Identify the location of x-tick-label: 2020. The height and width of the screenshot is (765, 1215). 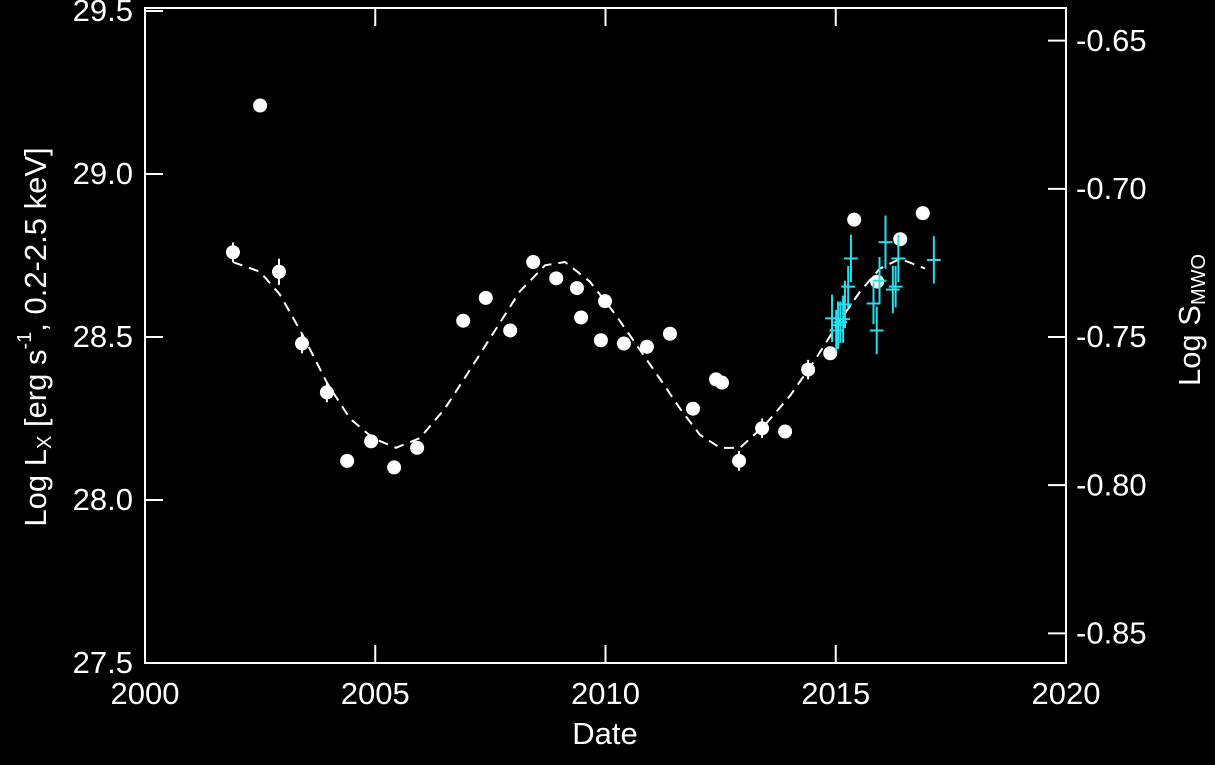
(1066, 693).